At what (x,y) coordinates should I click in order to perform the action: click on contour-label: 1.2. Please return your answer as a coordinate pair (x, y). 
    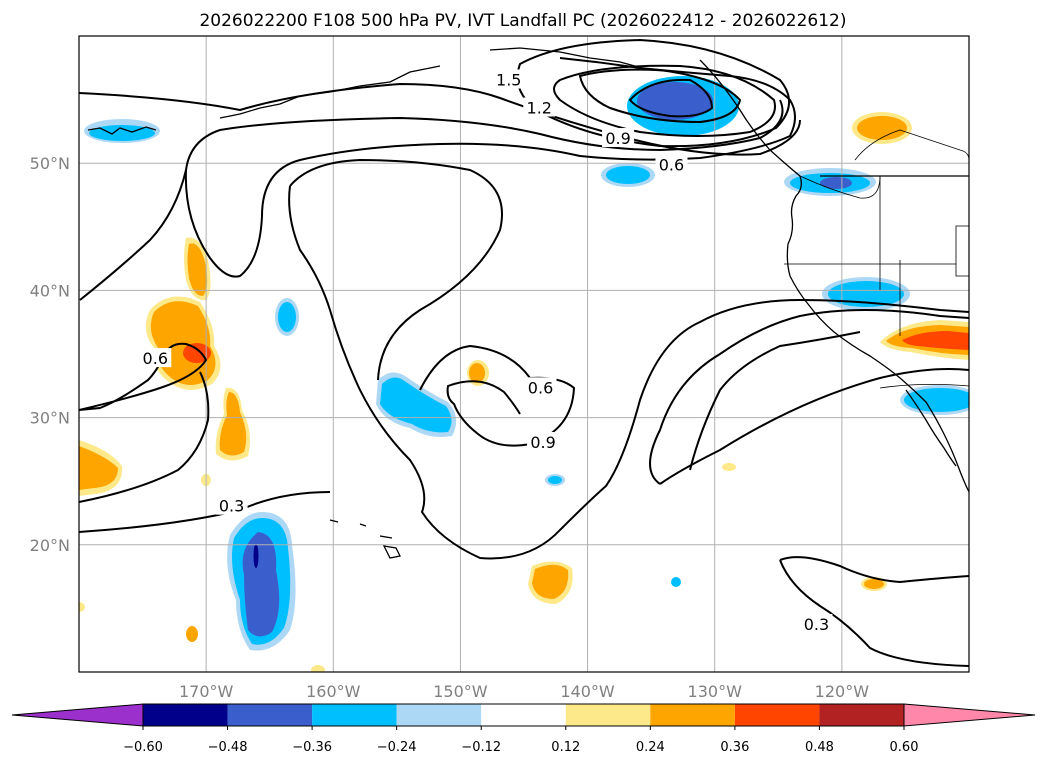
    Looking at the image, I should click on (539, 108).